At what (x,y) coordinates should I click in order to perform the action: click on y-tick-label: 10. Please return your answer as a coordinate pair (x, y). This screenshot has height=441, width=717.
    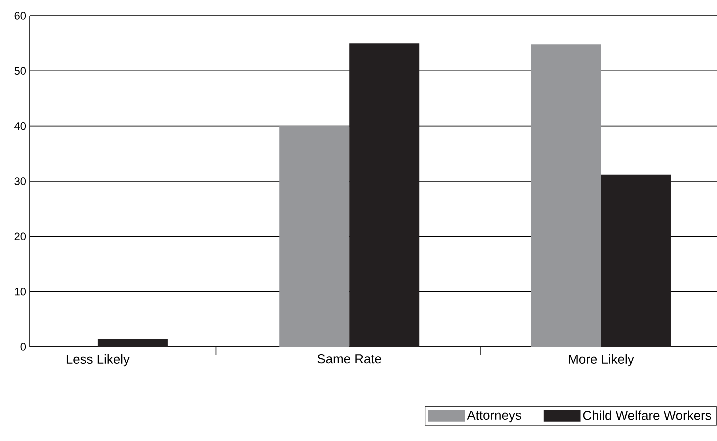
    Looking at the image, I should click on (20, 292).